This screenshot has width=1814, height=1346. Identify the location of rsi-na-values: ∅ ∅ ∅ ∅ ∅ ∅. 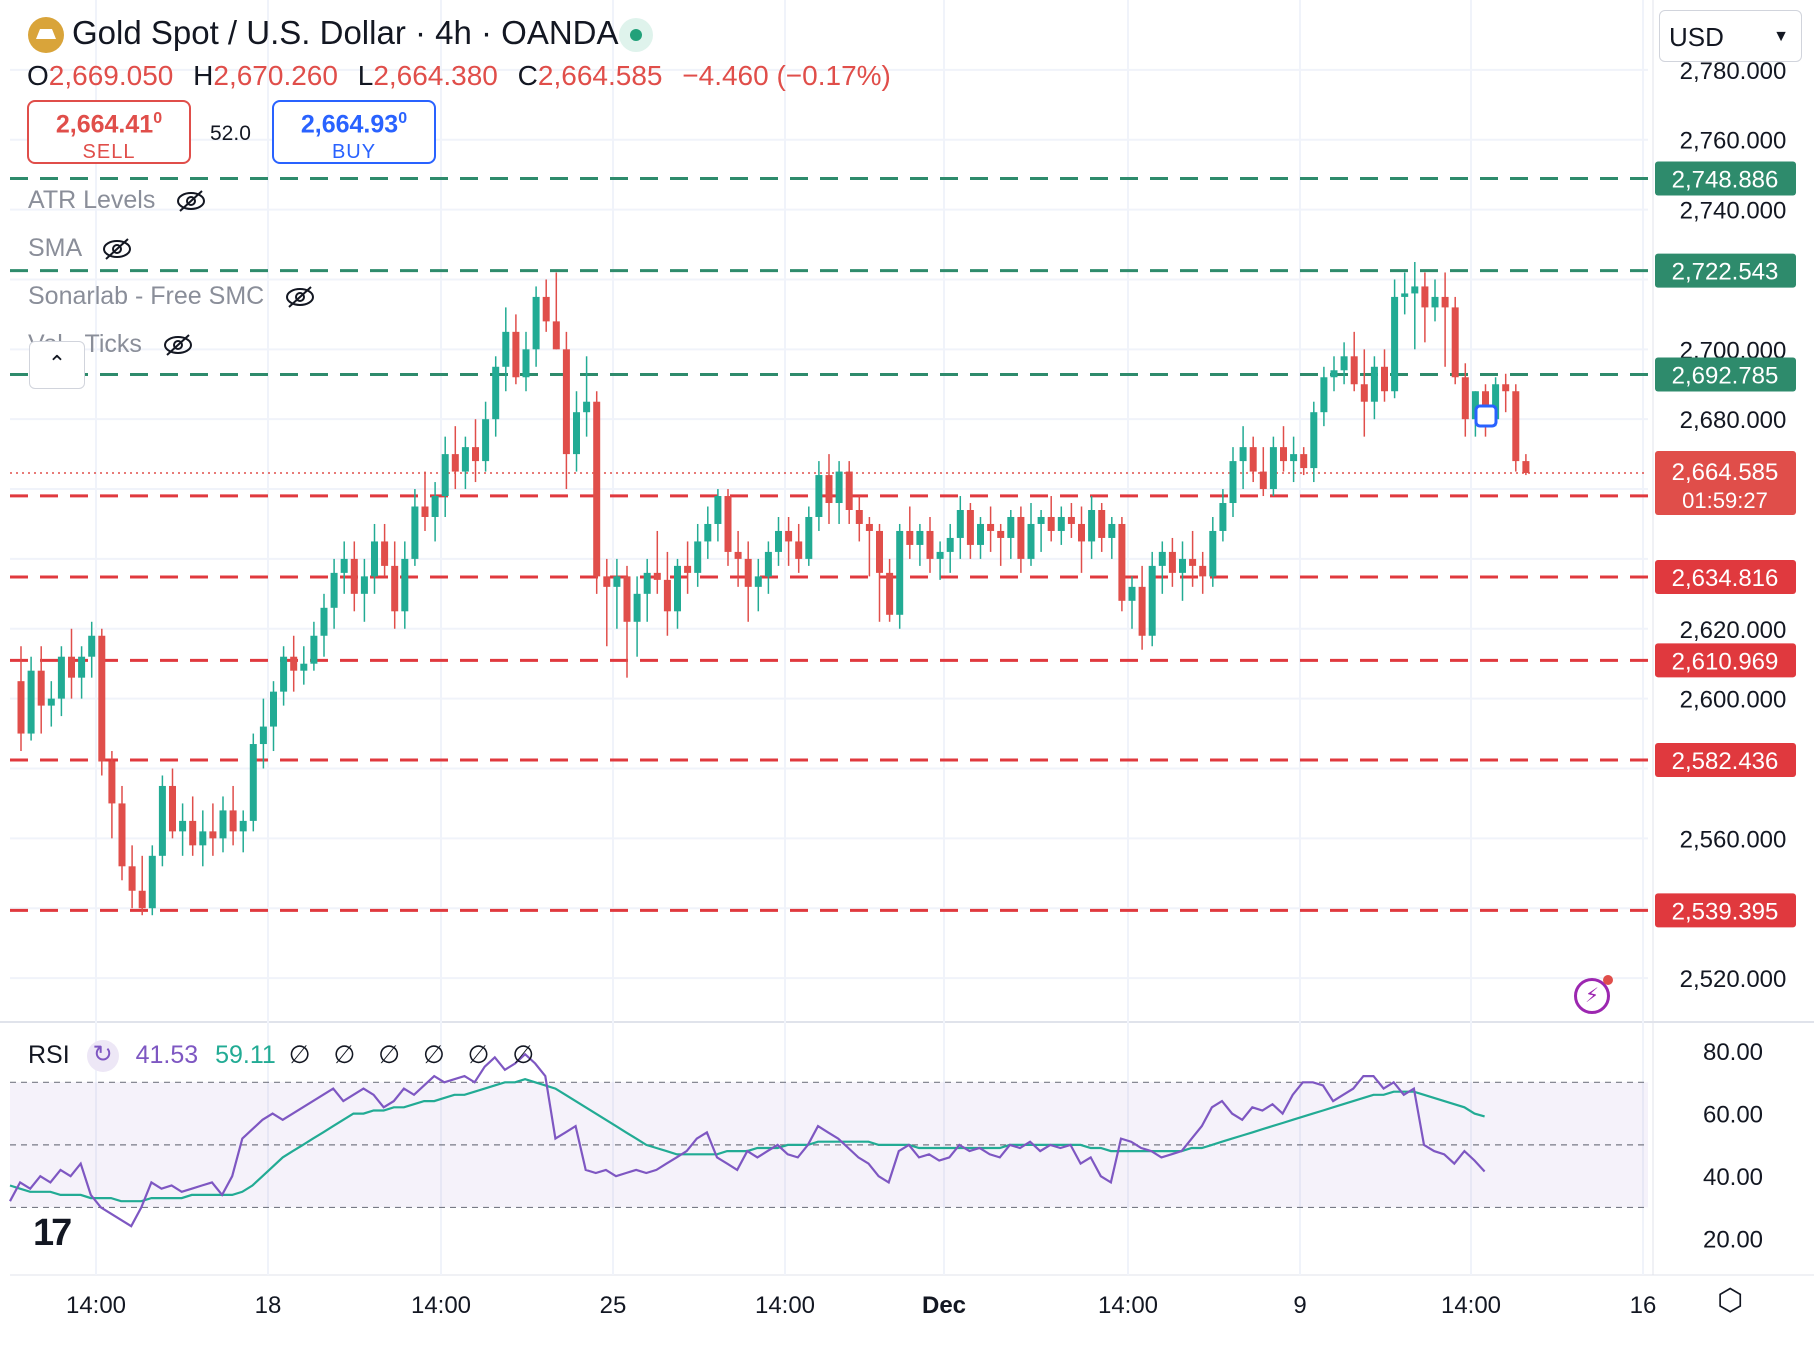
(415, 1055).